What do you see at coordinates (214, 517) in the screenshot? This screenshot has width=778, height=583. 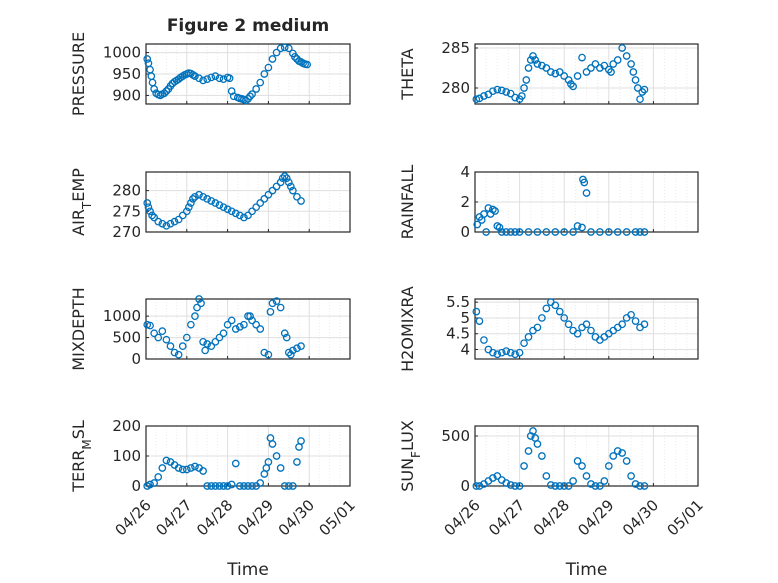 I see `x-tick-label: 04/28` at bounding box center [214, 517].